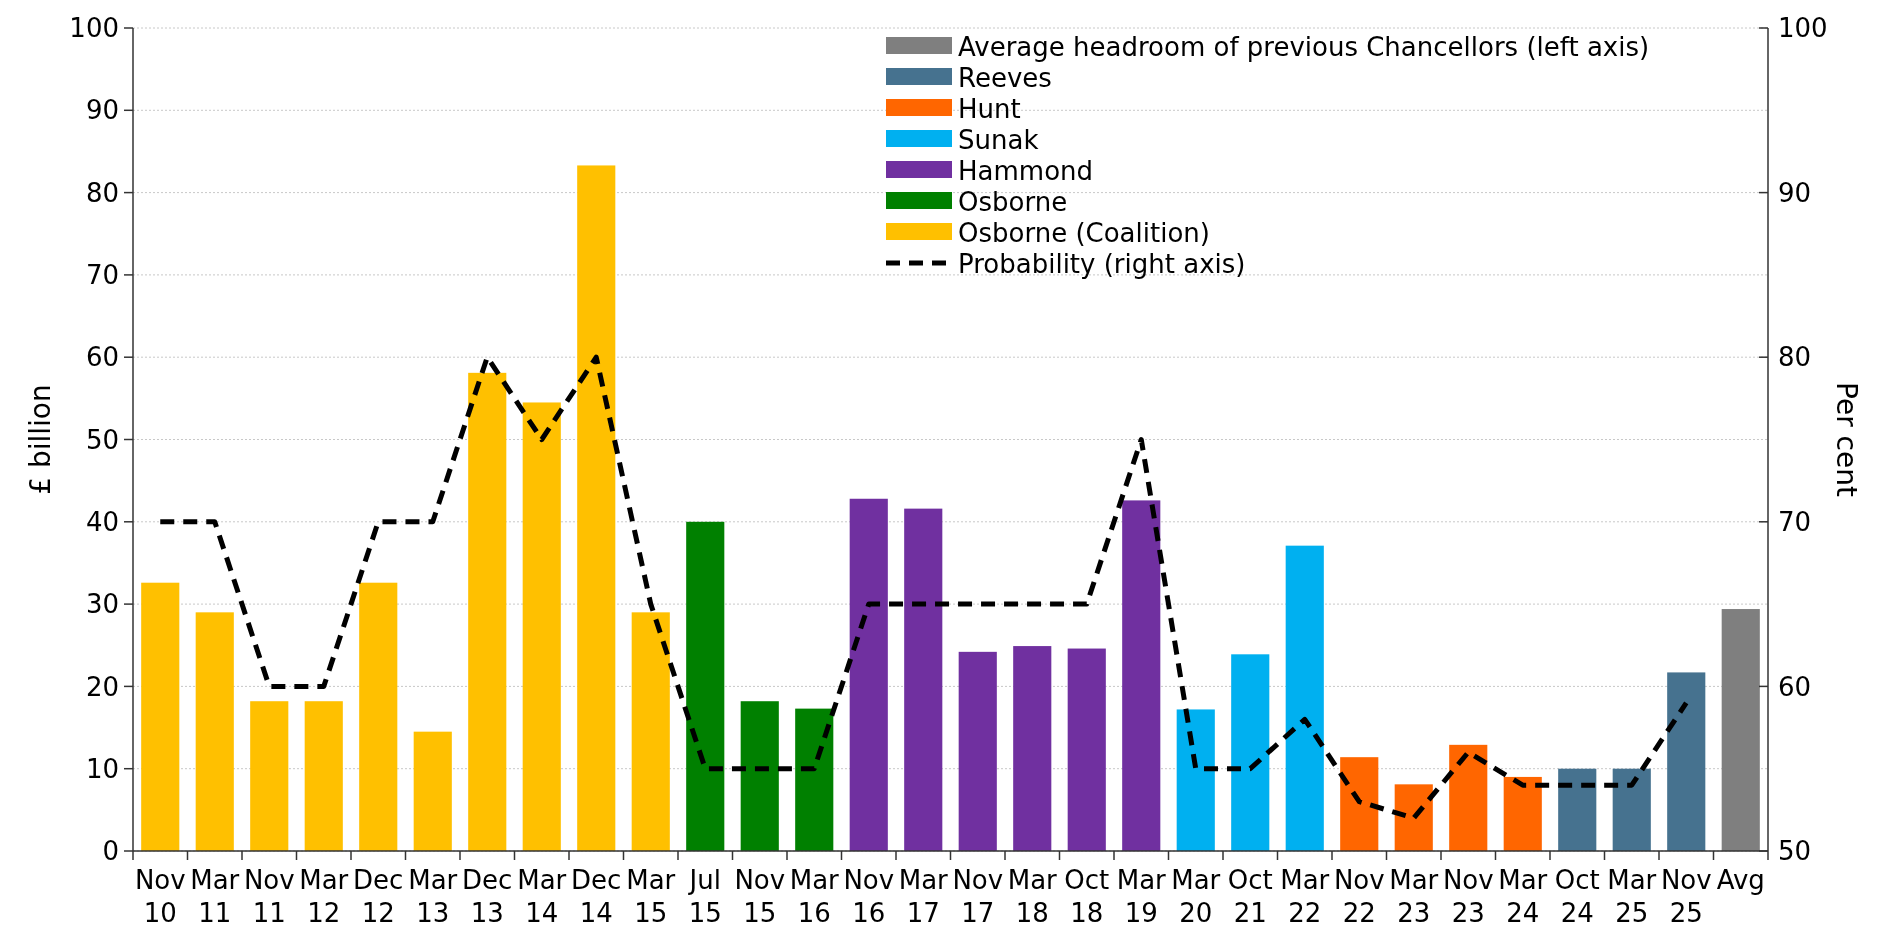  Describe the element at coordinates (94, 28) in the screenshot. I see `y-tick-label: 100` at that location.